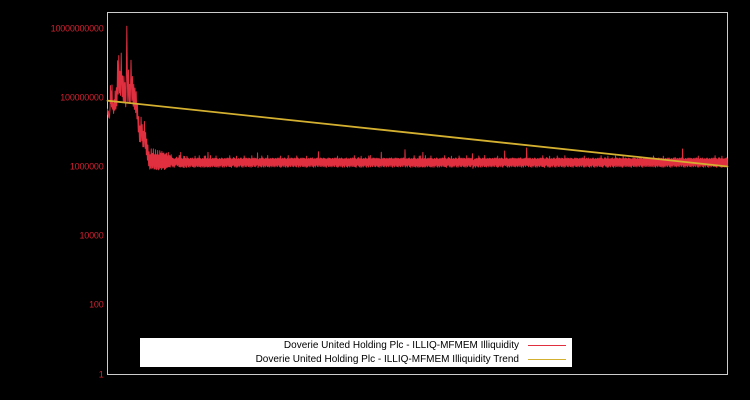 The width and height of the screenshot is (750, 400). Describe the element at coordinates (77, 28) in the screenshot. I see `y-axis-tick-label: 10000000000` at that location.